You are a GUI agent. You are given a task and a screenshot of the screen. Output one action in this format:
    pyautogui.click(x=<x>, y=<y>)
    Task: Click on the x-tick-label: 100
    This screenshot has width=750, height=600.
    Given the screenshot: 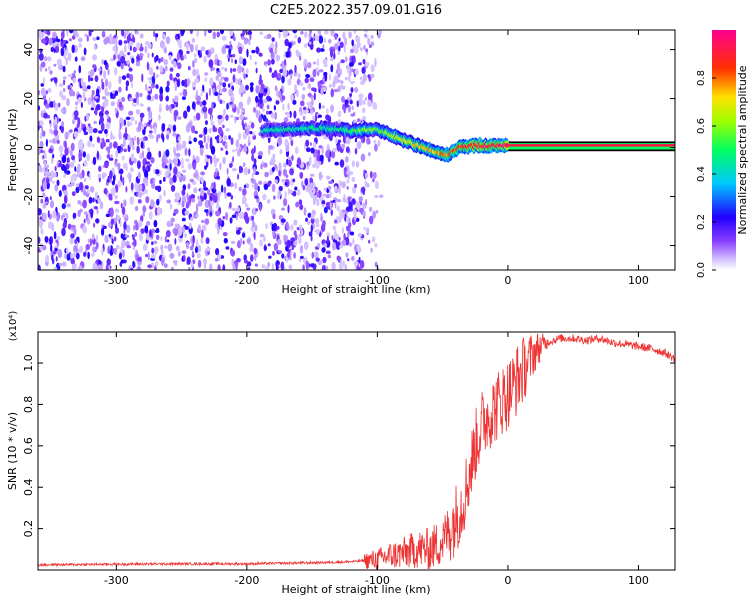 What is the action you would take?
    pyautogui.click(x=638, y=280)
    